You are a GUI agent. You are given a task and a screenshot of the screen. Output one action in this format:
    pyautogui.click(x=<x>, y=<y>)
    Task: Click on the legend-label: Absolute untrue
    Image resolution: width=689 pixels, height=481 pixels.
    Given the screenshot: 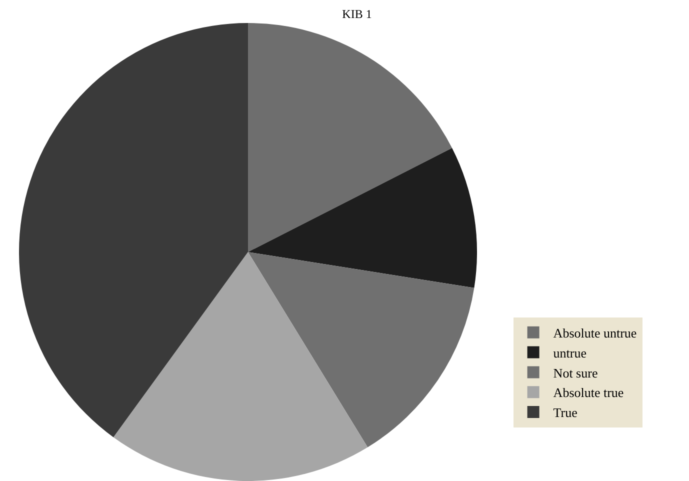 What is the action you would take?
    pyautogui.click(x=595, y=332)
    